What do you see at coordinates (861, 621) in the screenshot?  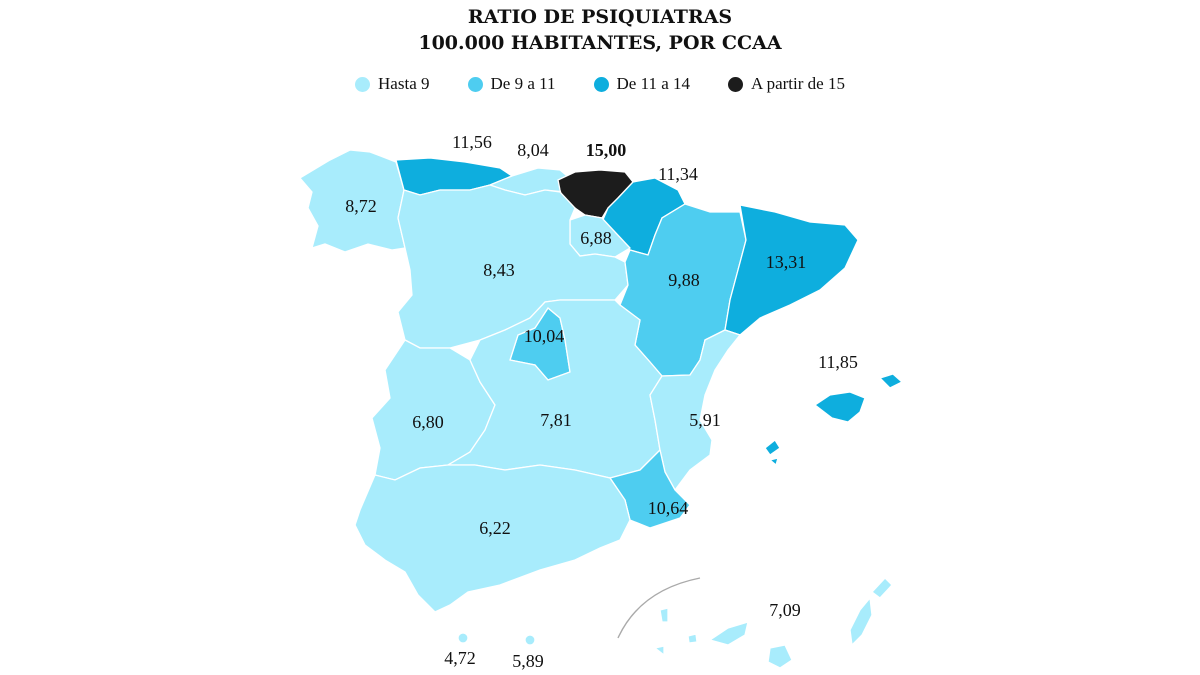 I see `region-canarias-fuerteventura` at bounding box center [861, 621].